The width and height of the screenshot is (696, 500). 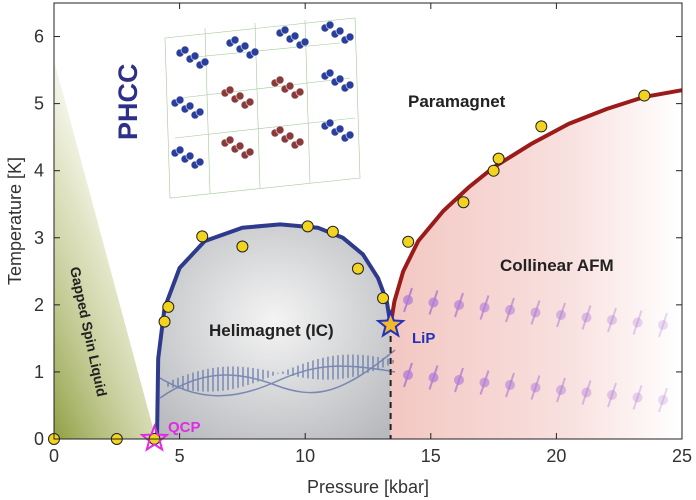 I want to click on special-points, so click(x=272, y=380).